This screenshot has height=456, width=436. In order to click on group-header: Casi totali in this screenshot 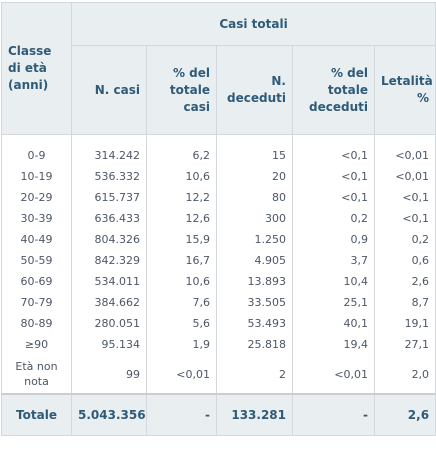, I will do `click(253, 24)`.